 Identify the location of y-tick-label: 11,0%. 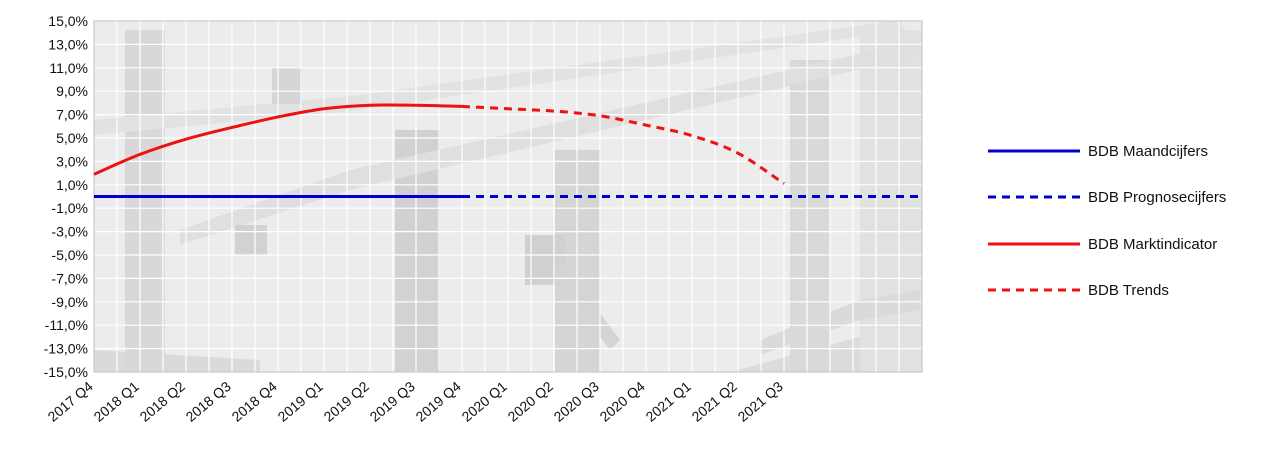
(68, 68).